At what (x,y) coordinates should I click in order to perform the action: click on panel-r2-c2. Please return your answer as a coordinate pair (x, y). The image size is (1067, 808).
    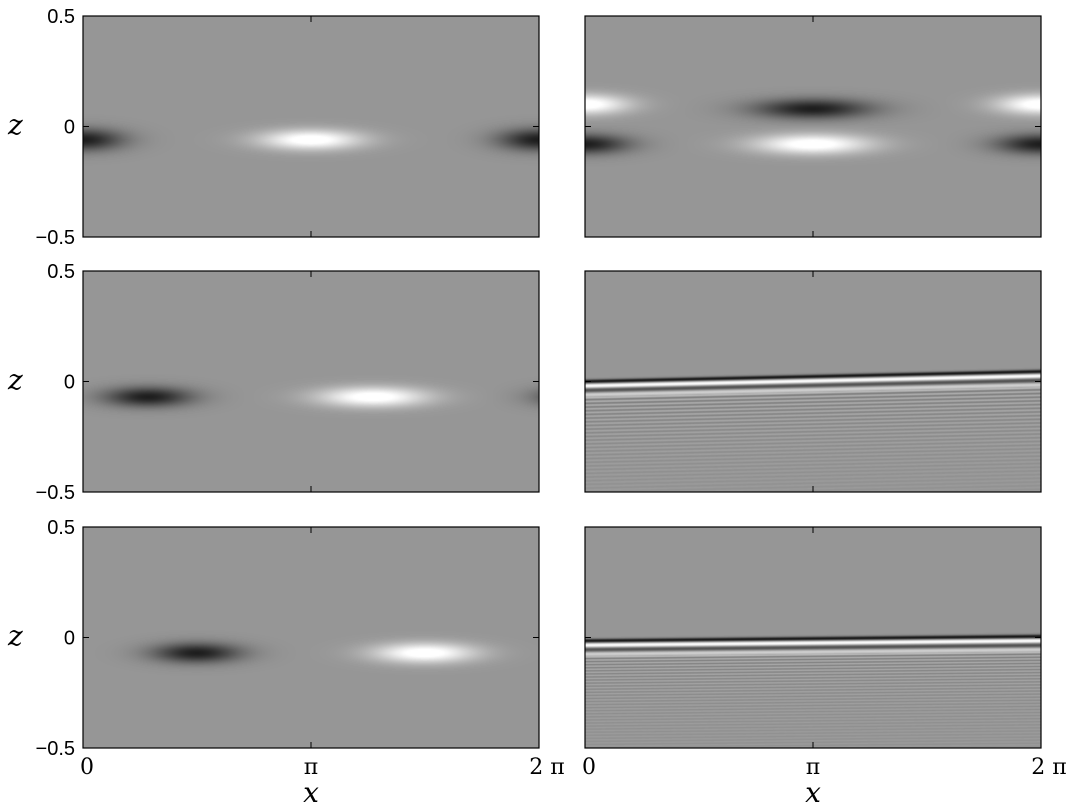
    Looking at the image, I should click on (813, 381).